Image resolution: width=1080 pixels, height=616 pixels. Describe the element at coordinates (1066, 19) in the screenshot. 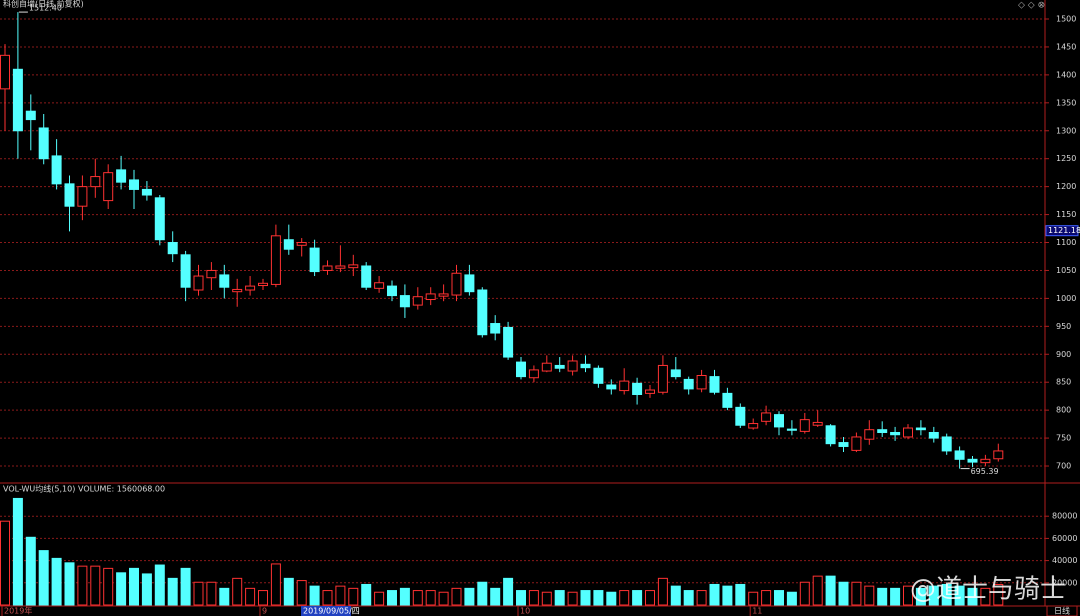

I see `y-tick-label: 1500` at that location.